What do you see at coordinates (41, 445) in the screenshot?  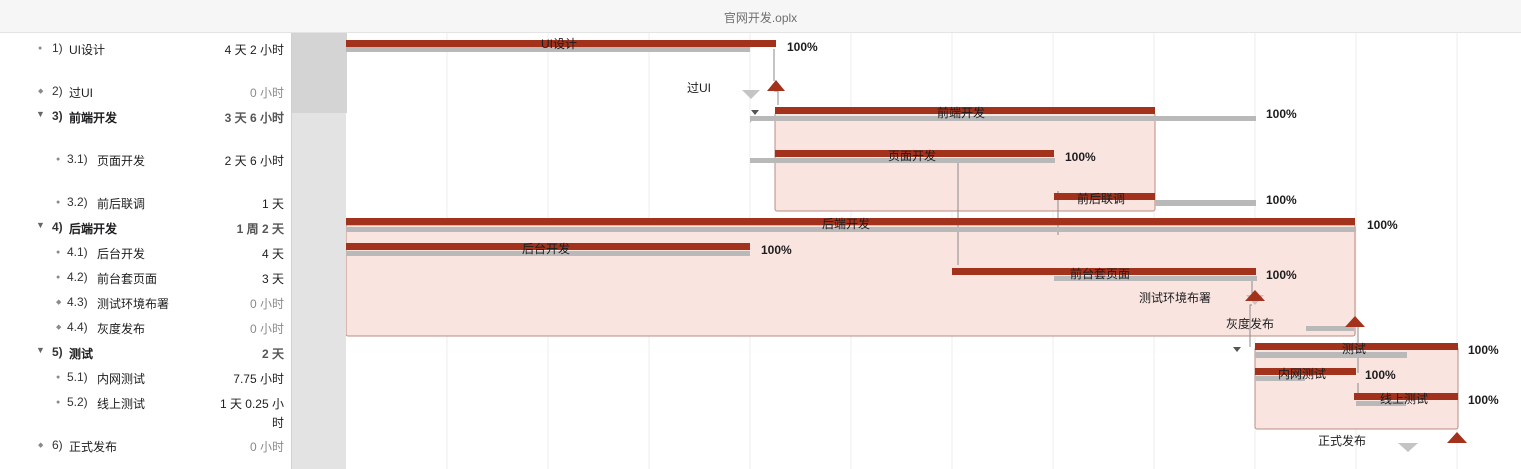 I see `milestone-diamond-icon: ◆` at bounding box center [41, 445].